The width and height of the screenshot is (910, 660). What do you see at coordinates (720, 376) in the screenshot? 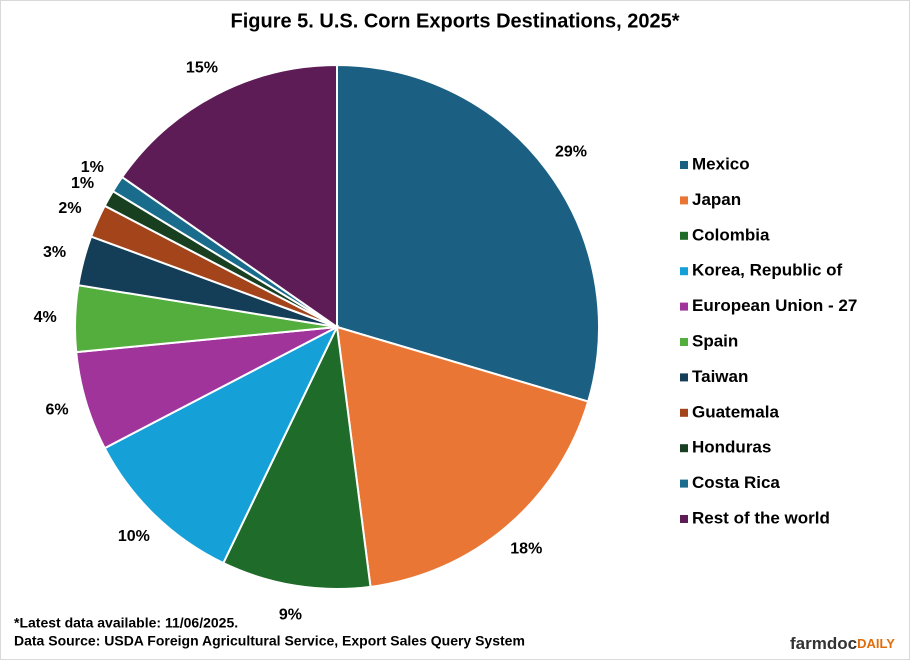
I see `legend-label: Taiwan` at bounding box center [720, 376].